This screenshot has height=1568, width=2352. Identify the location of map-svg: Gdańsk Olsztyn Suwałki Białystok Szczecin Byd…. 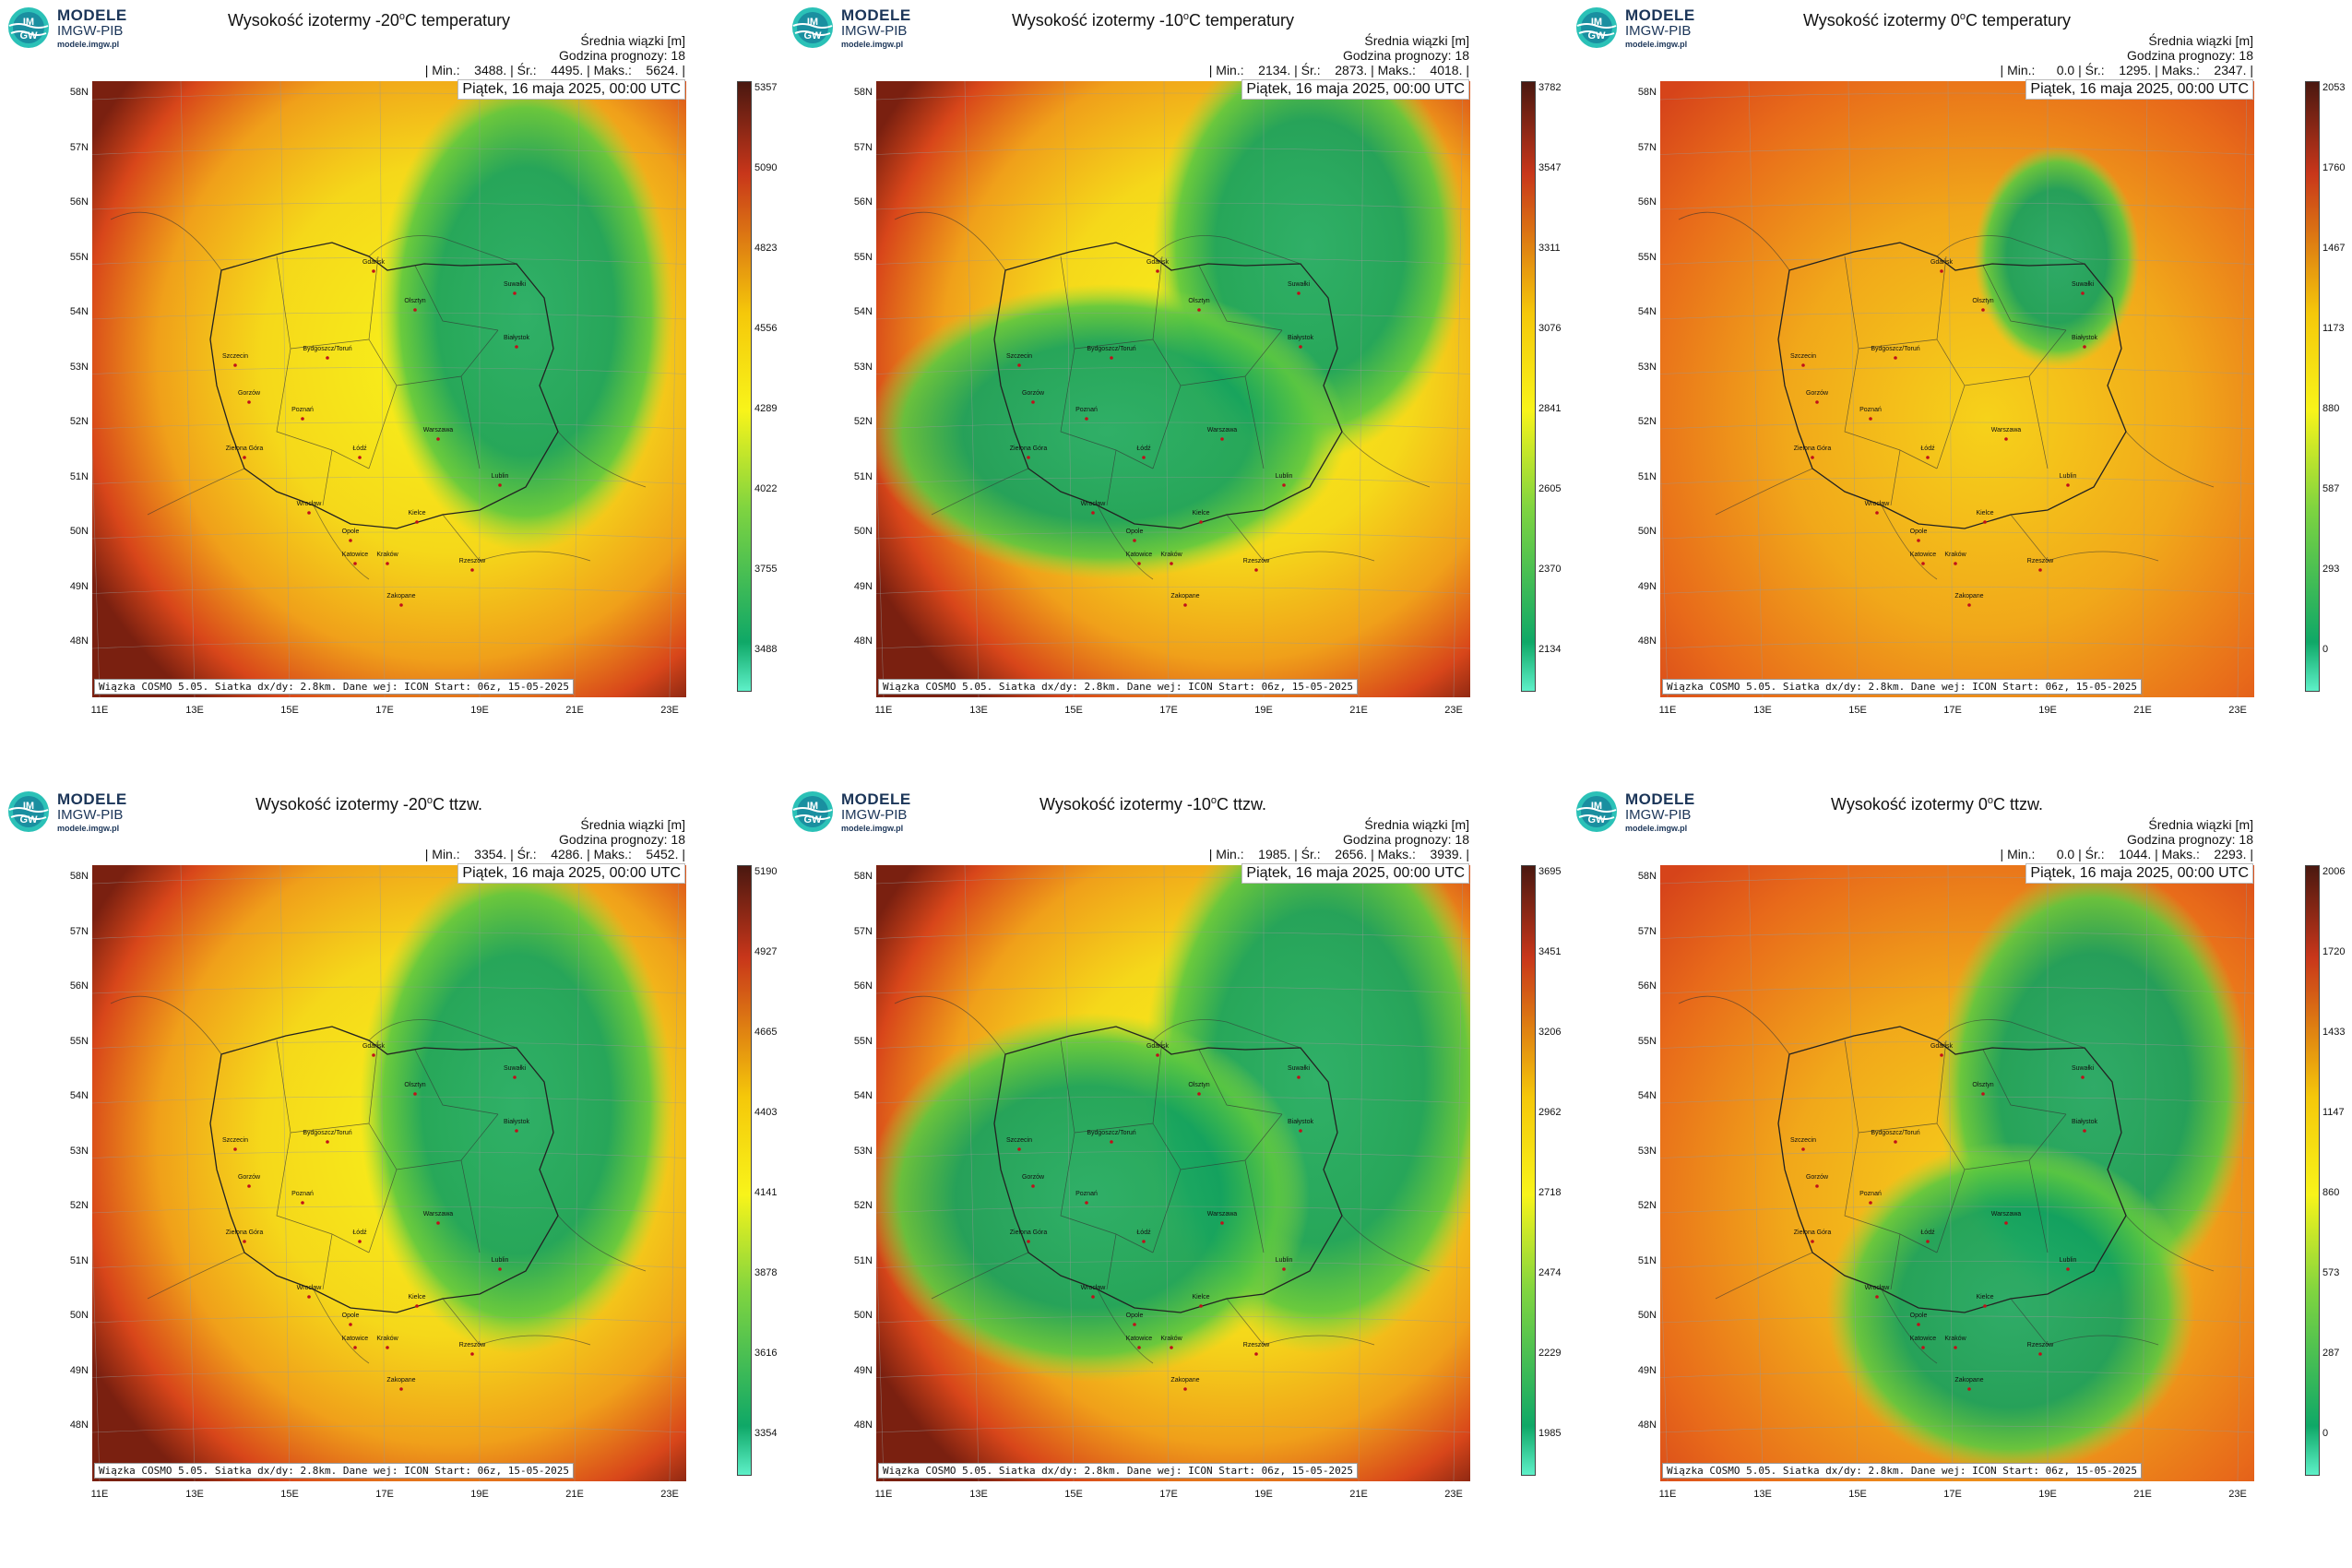
(1951, 389).